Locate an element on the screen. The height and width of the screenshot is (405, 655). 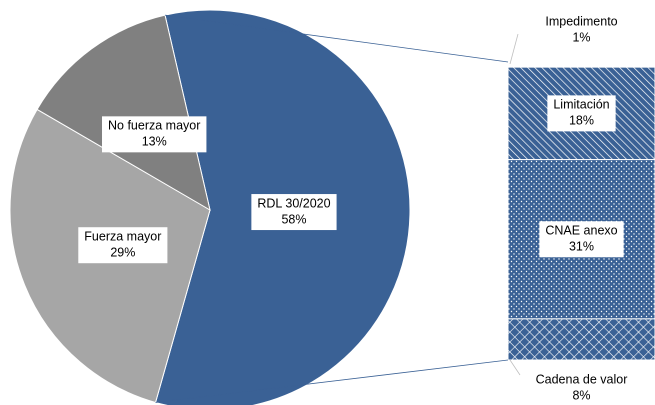
data-label: CNAE anexo 31% is located at coordinates (581, 239).